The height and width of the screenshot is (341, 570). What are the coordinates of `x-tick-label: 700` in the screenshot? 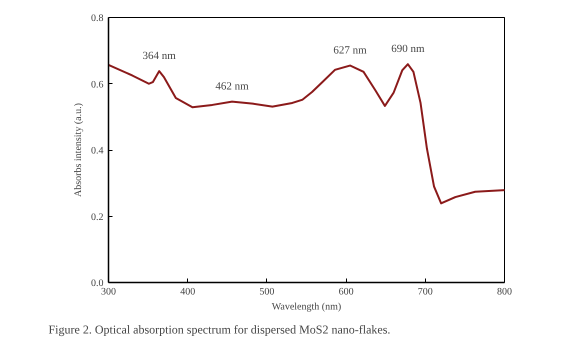 It's located at (425, 292).